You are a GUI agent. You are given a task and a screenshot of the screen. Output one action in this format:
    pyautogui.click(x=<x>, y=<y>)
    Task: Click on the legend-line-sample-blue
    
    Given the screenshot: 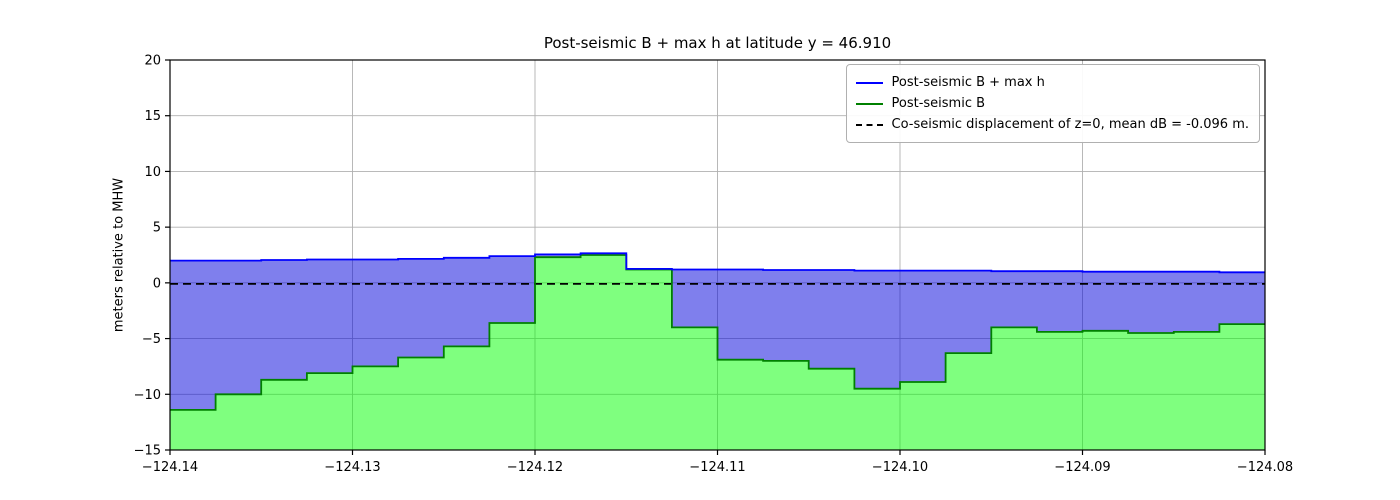 What is the action you would take?
    pyautogui.click(x=869, y=82)
    